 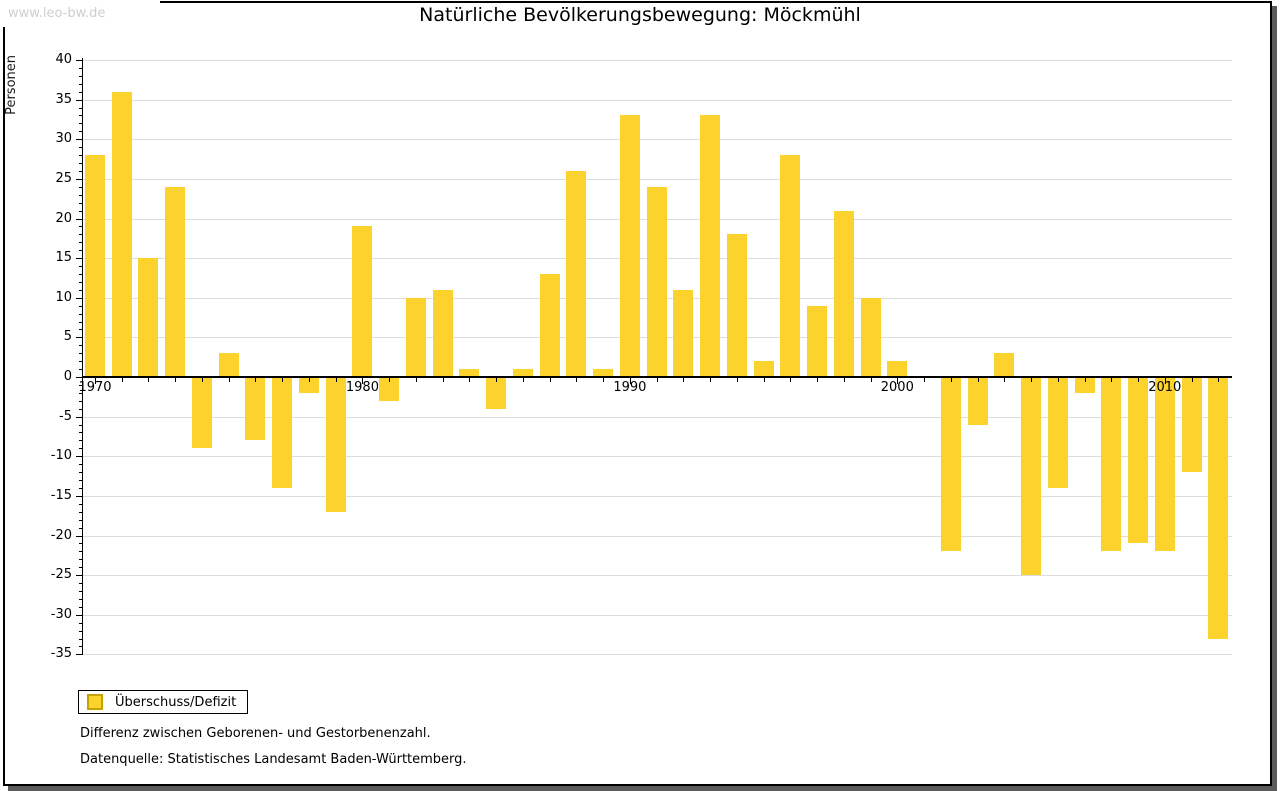 I want to click on y-tick--15, so click(x=79, y=496).